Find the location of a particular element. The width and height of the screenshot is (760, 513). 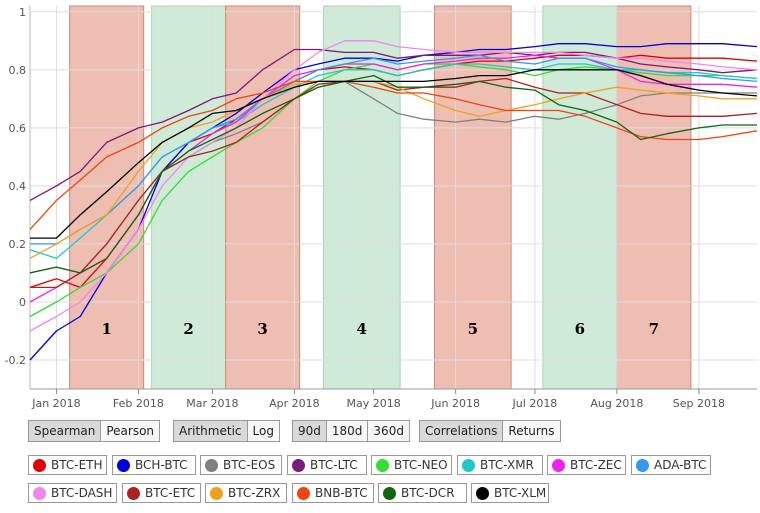

legend-item-btc-etc: BTC-ETC is located at coordinates (161, 493).